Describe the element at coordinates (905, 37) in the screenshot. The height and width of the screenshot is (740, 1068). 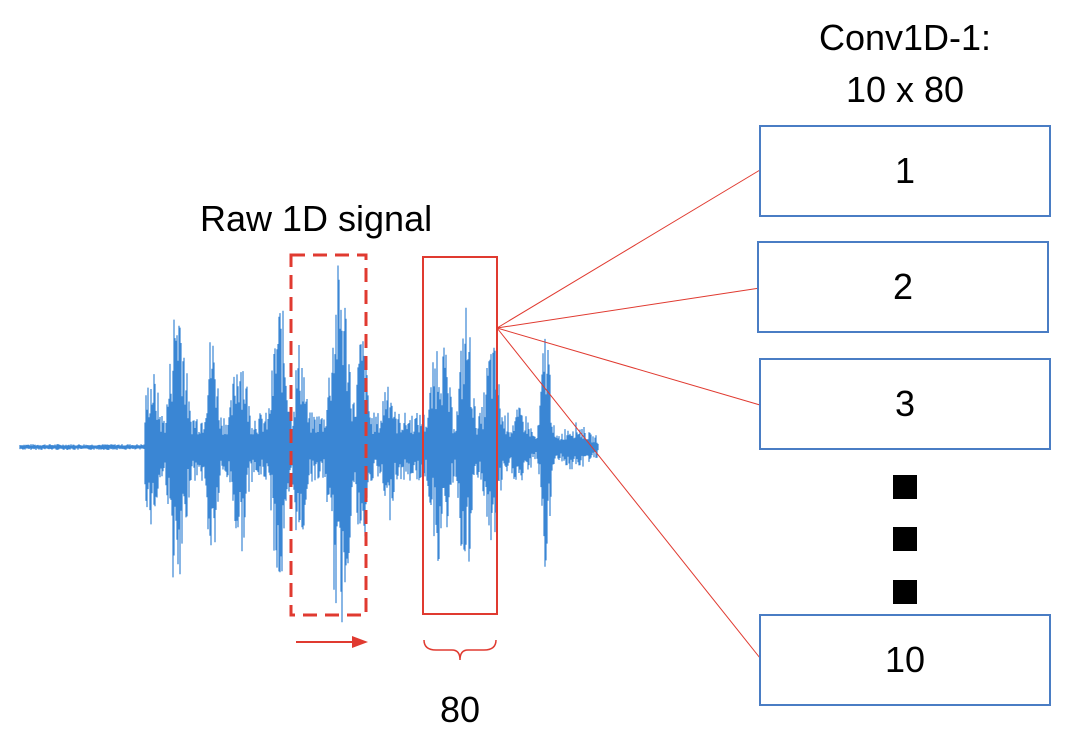
I see `layer-name: Conv1D-1:` at that location.